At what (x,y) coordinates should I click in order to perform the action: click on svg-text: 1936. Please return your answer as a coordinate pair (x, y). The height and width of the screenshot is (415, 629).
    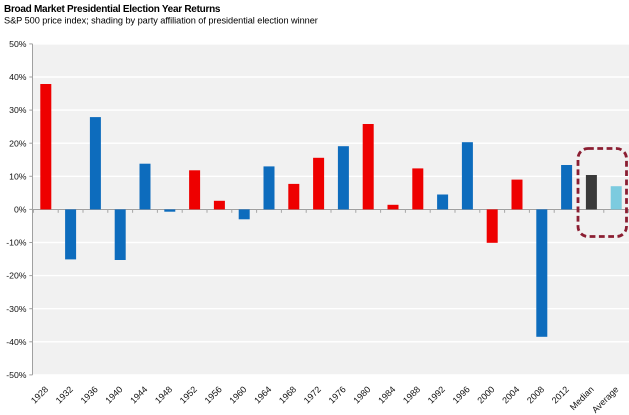
    Looking at the image, I should click on (89, 394).